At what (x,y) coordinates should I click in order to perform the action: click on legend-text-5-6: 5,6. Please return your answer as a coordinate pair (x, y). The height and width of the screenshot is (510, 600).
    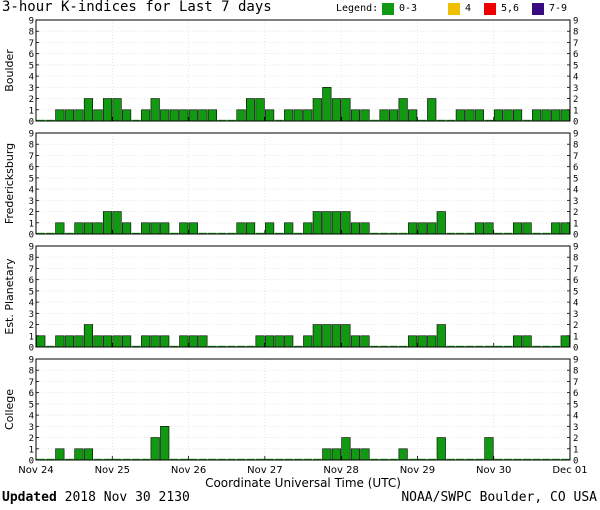
    Looking at the image, I should click on (510, 8).